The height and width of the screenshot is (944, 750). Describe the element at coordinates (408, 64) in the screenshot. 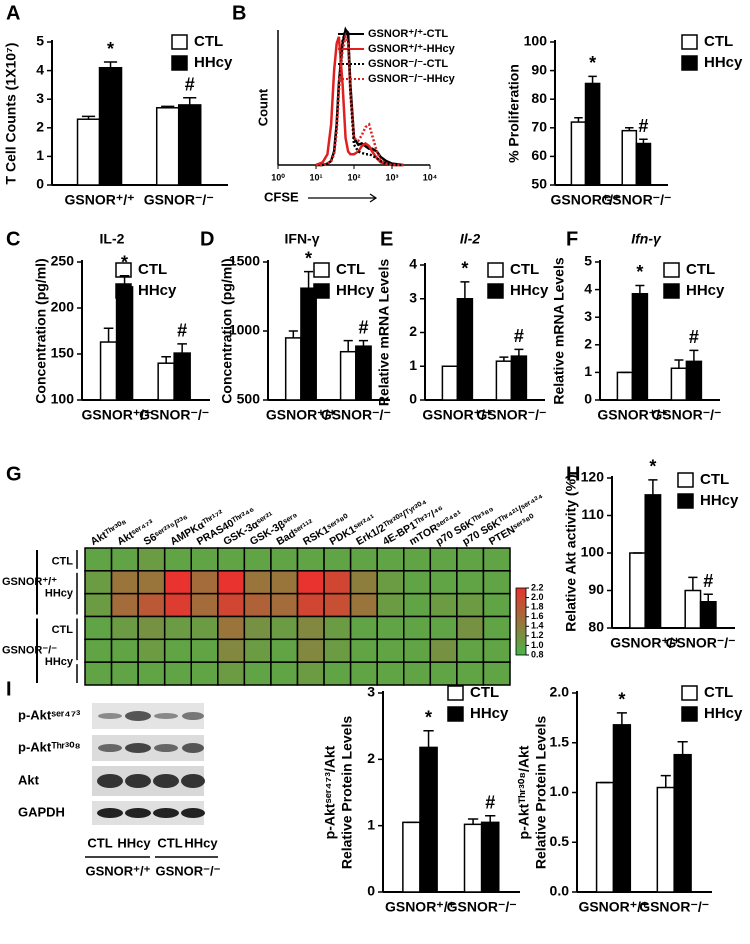

I see `legend-label: GSNOR⁻/⁻-CTL` at that location.